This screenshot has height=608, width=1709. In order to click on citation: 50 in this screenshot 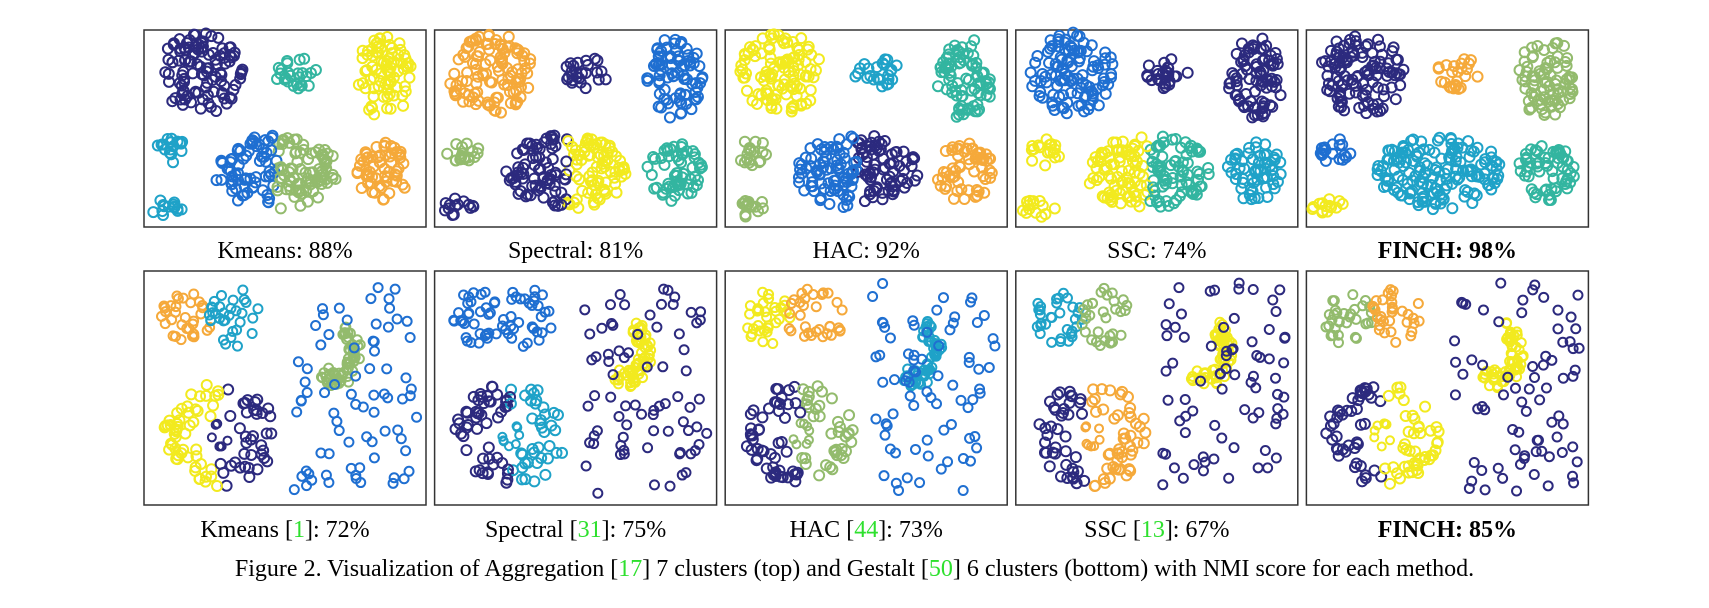, I will do `click(940, 569)`.